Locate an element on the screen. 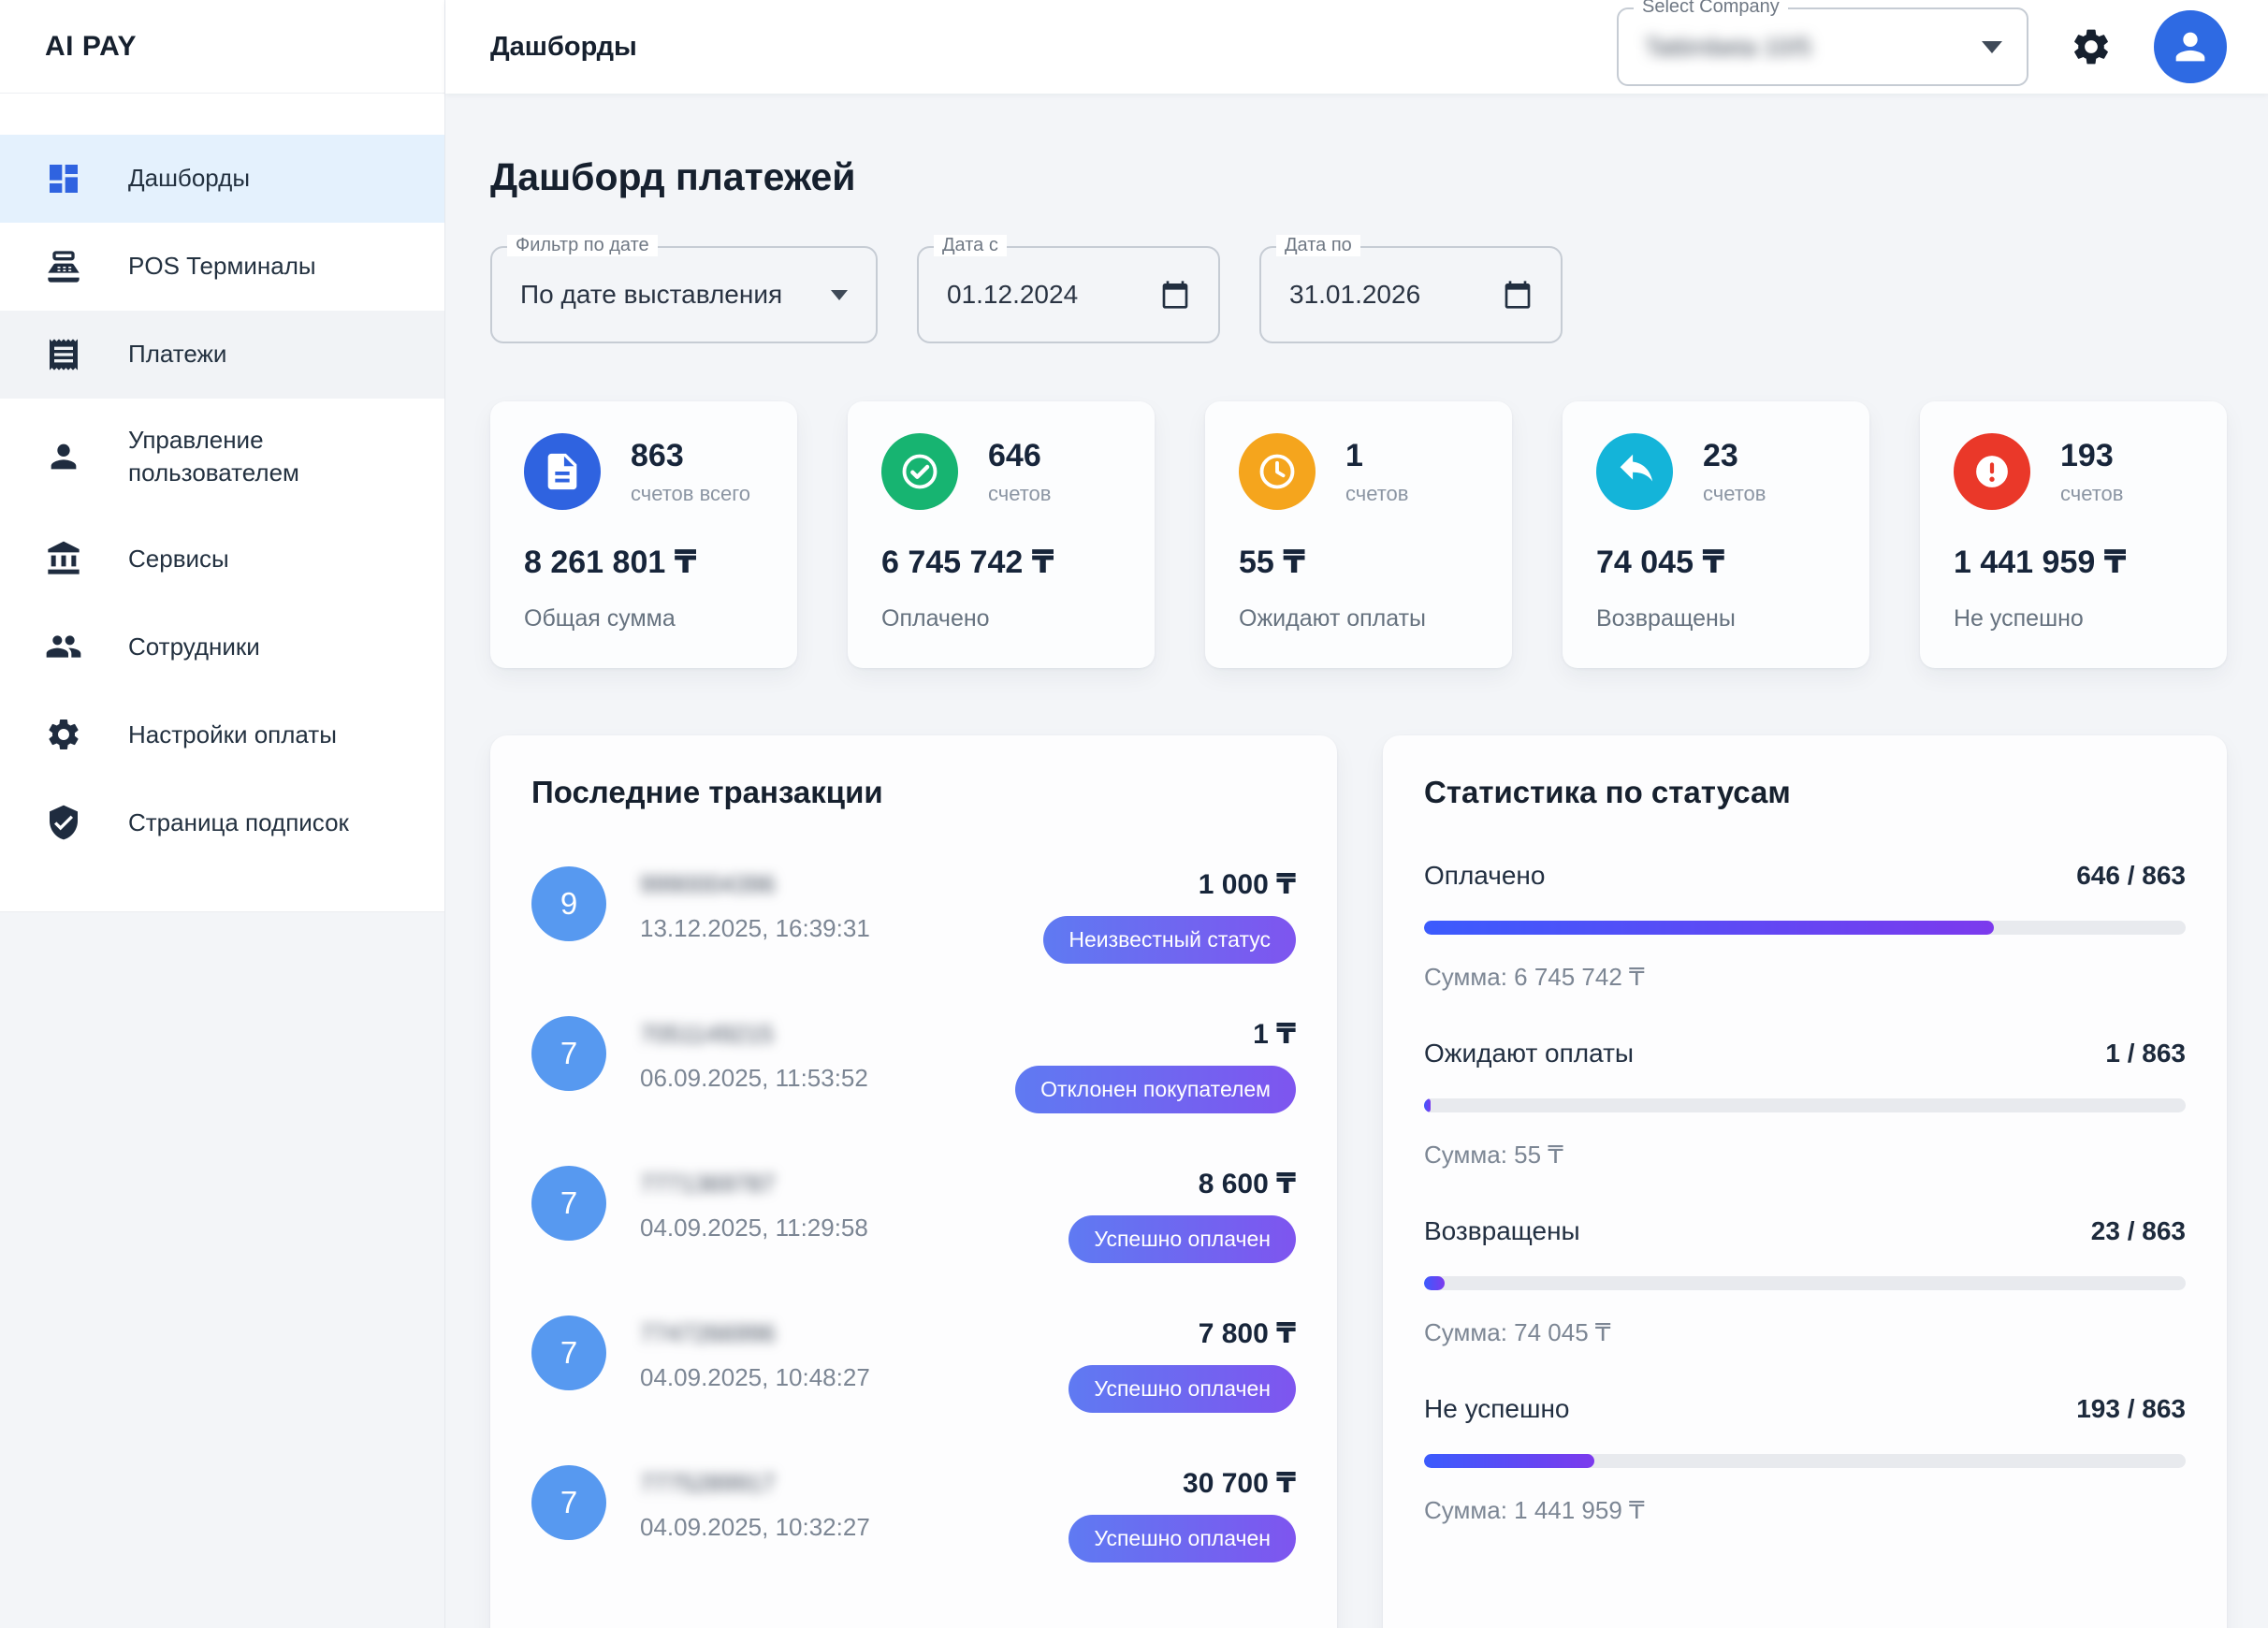 Image resolution: width=2268 pixels, height=1628 pixels. sidebar-item-dashboards: Дашборды is located at coordinates (222, 179).